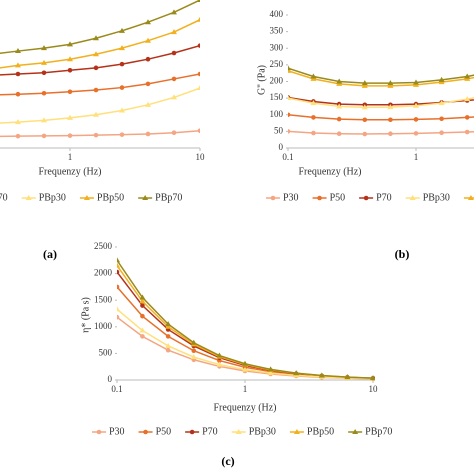 The width and height of the screenshot is (474, 474). I want to click on panel-label: (a), so click(50, 254).